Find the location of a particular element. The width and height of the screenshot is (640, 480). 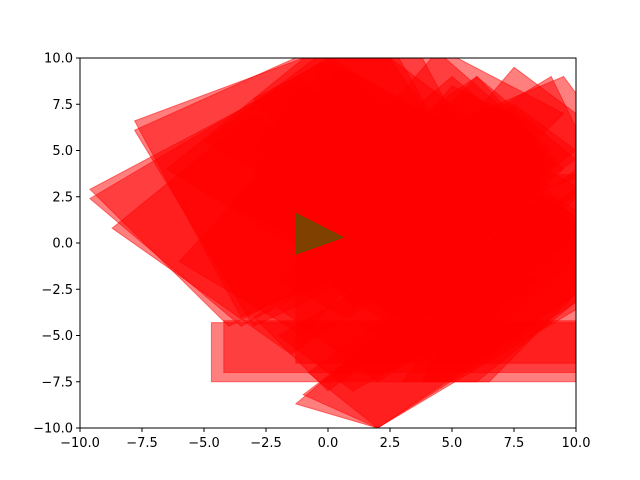

y-tick-label-0: −10.0 is located at coordinates (53, 429).